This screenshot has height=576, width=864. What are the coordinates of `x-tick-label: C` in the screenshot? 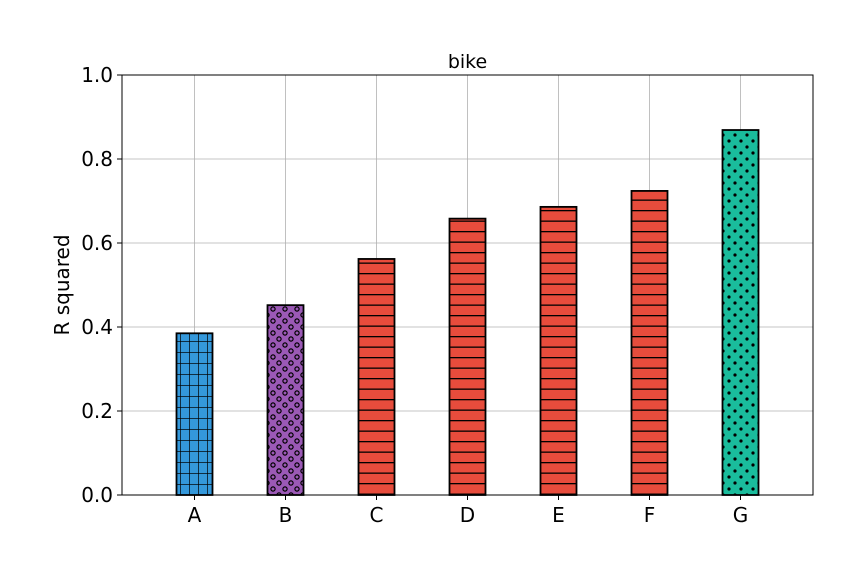 It's located at (377, 515).